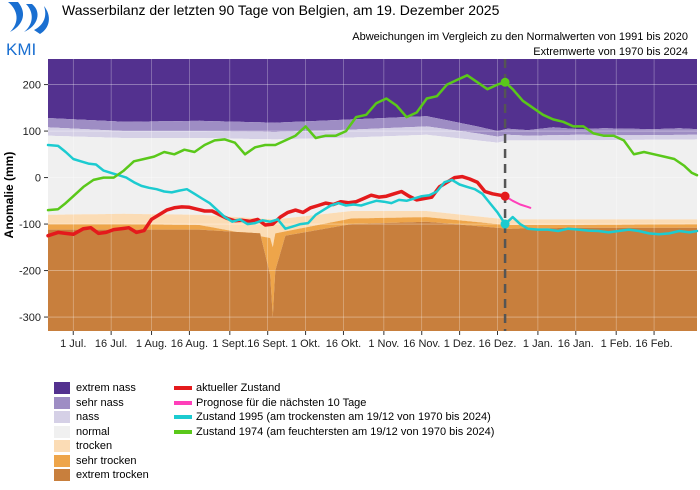 The height and width of the screenshot is (490, 700). What do you see at coordinates (62, 431) in the screenshot?
I see `swatch-normal` at bounding box center [62, 431].